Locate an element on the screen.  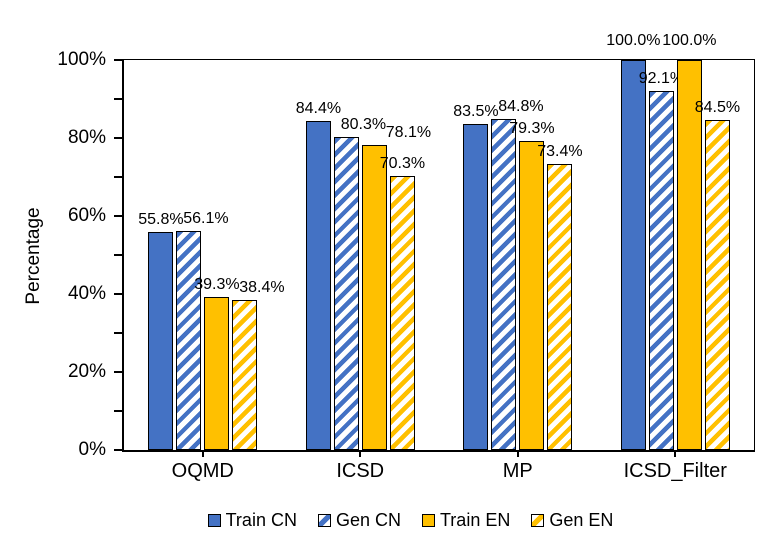
legend-item: Train EN is located at coordinates (466, 520).